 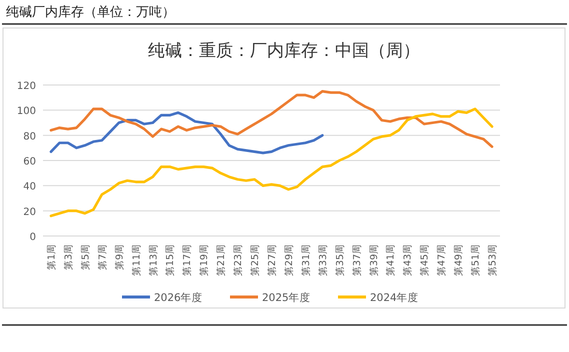 I want to click on x-tick-label: 第35周, so click(x=340, y=260).